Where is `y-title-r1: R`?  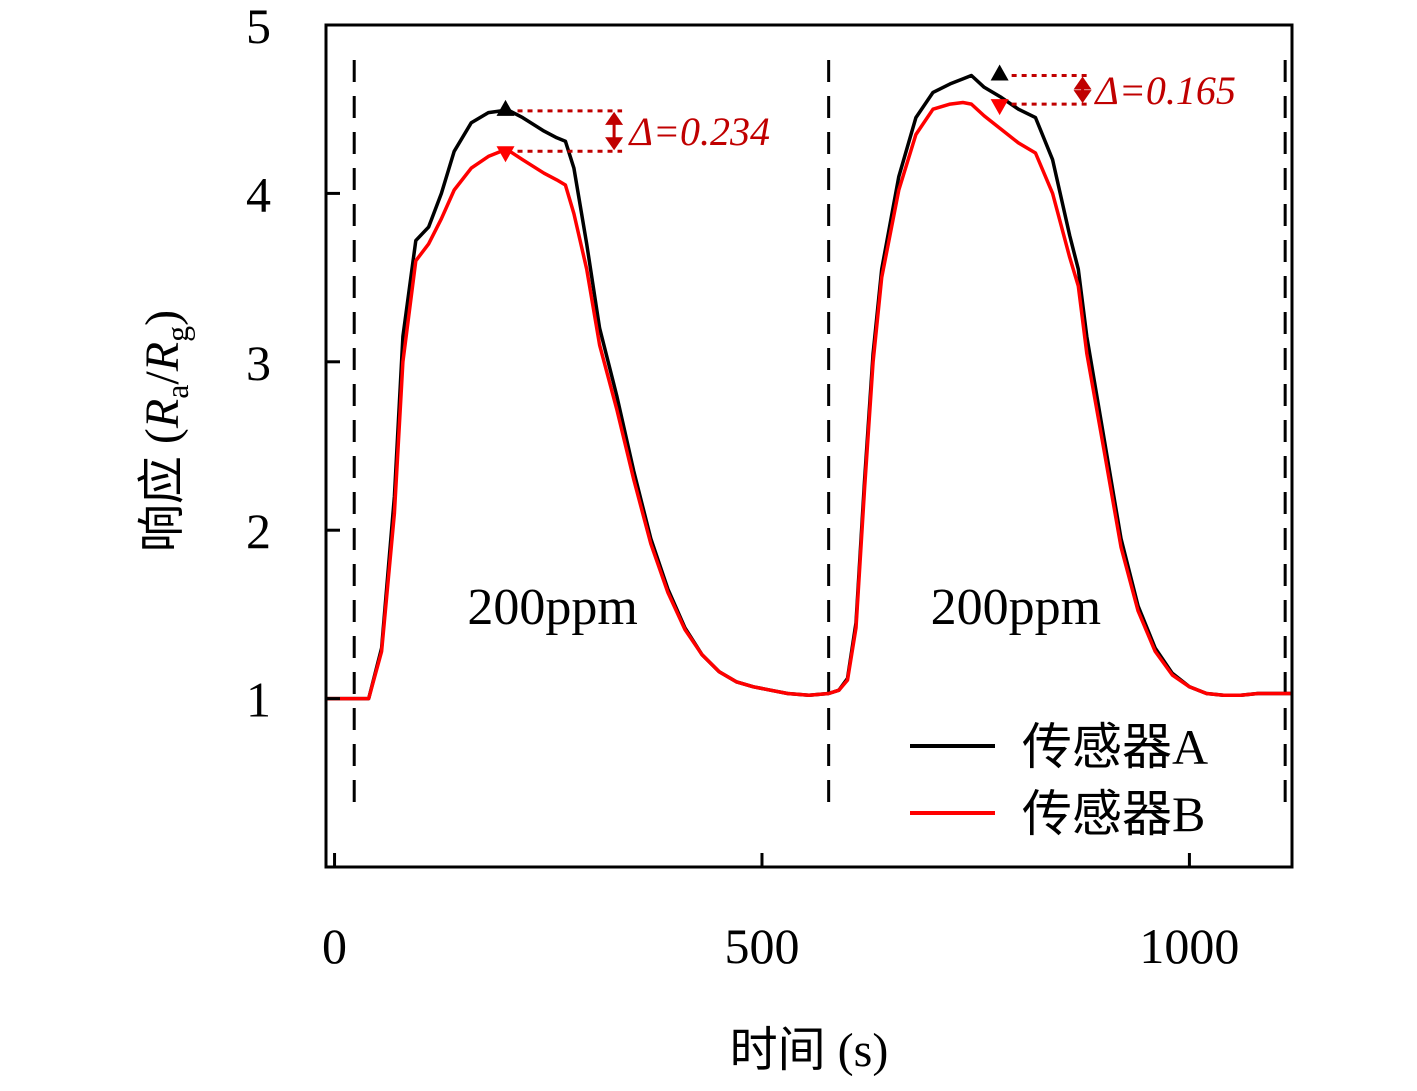 y-title-r1: R is located at coordinates (162, 414).